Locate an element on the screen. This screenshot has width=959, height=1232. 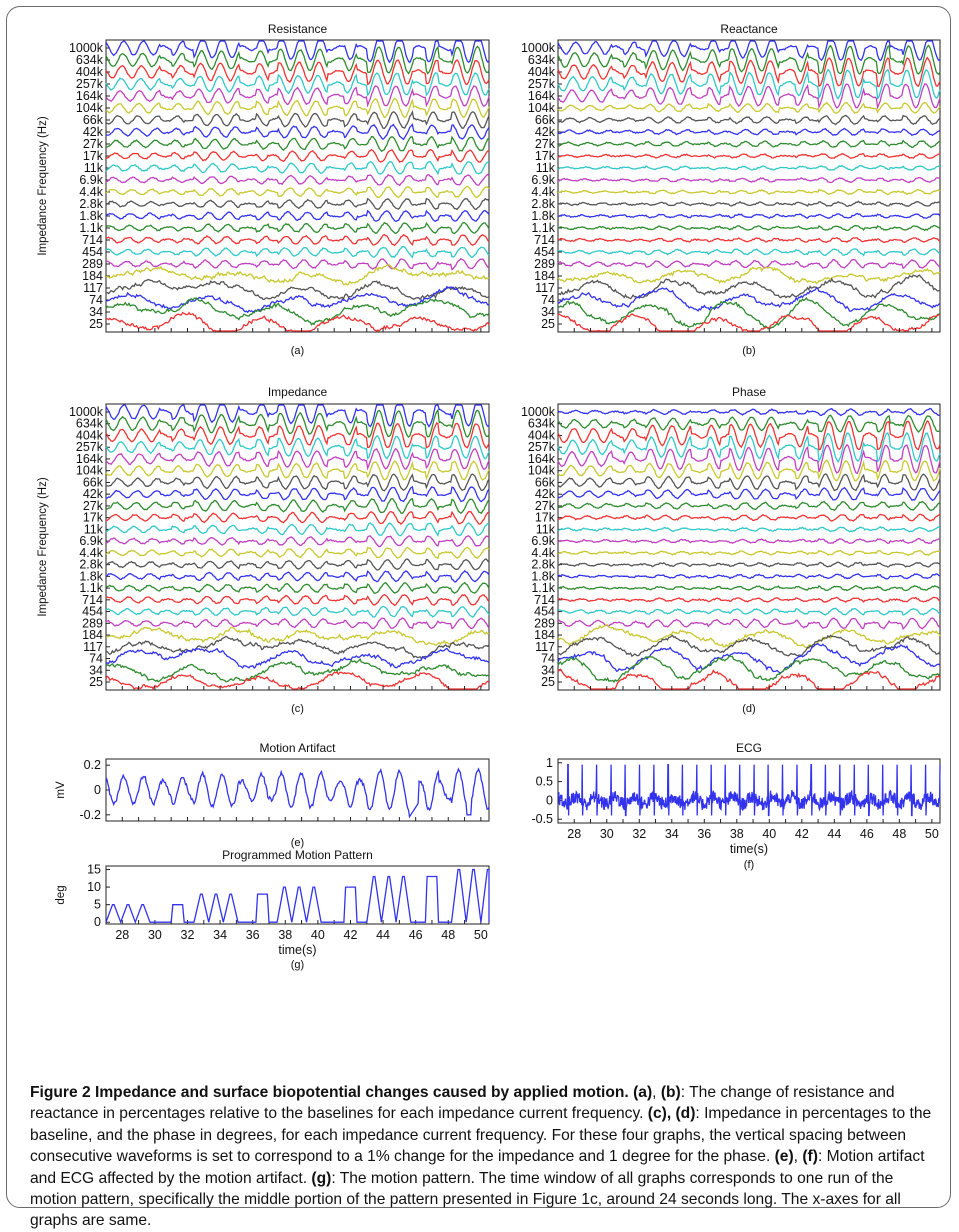
y-tick-label: 4.4k is located at coordinates (543, 553).